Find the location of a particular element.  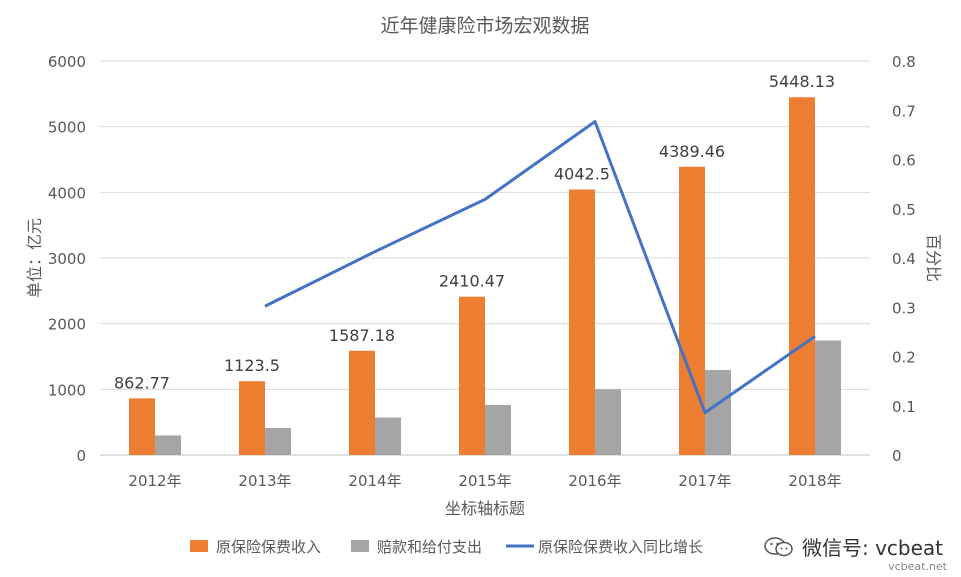

y2-tick-label: 0.8 is located at coordinates (904, 62).